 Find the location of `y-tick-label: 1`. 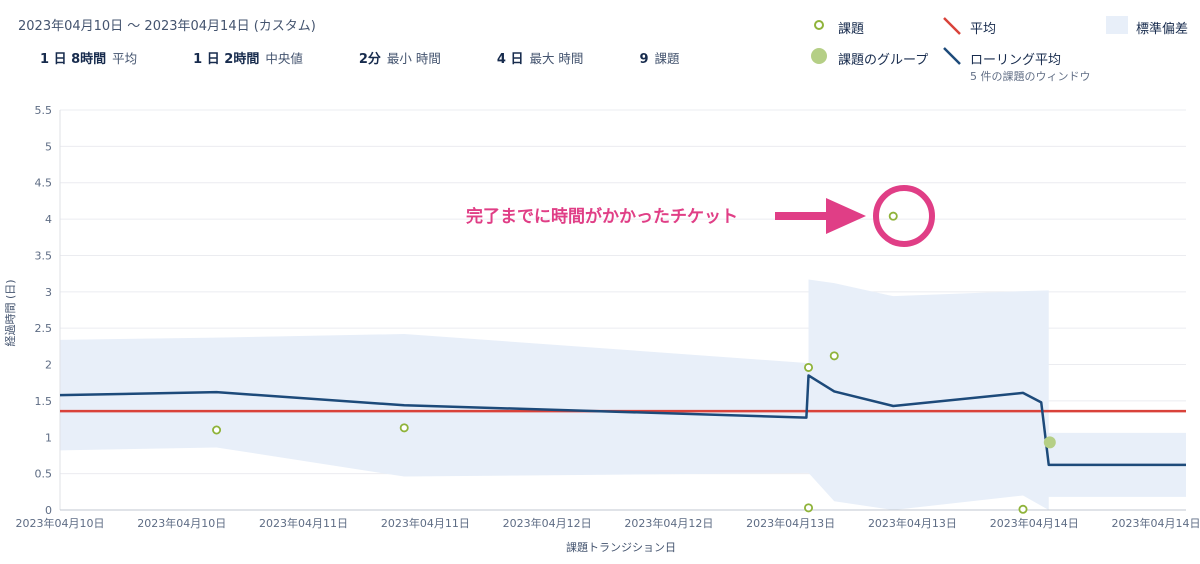

y-tick-label: 1 is located at coordinates (48, 437).